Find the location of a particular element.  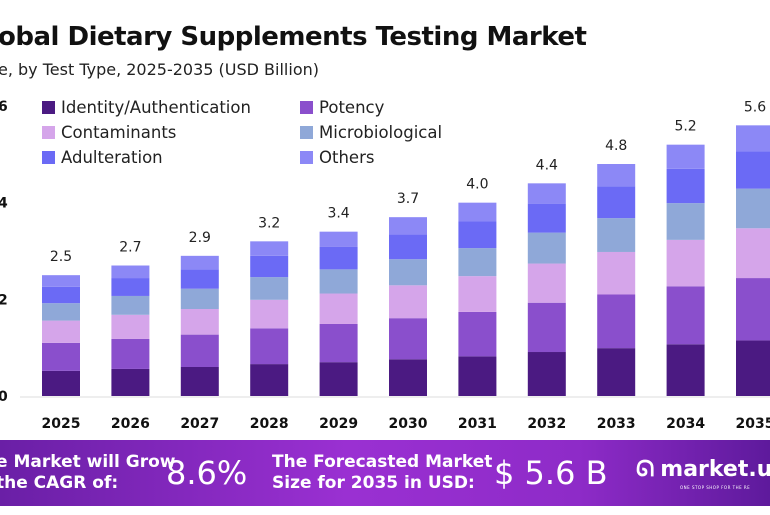

bar-segment-others-2028 is located at coordinates (269, 248).